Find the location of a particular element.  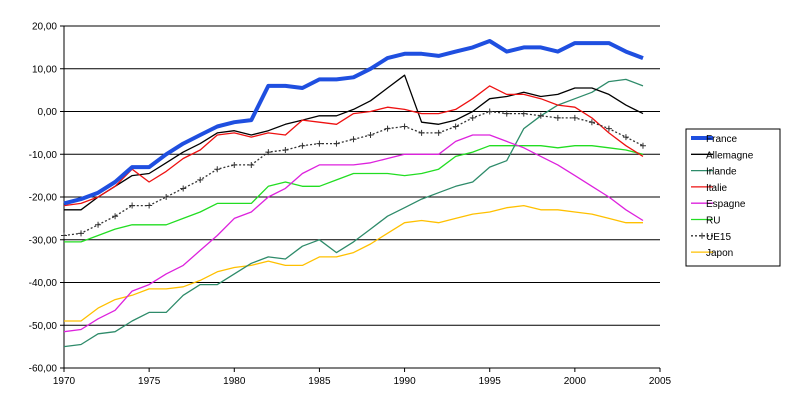

x-tick-label: 1975 is located at coordinates (149, 381).